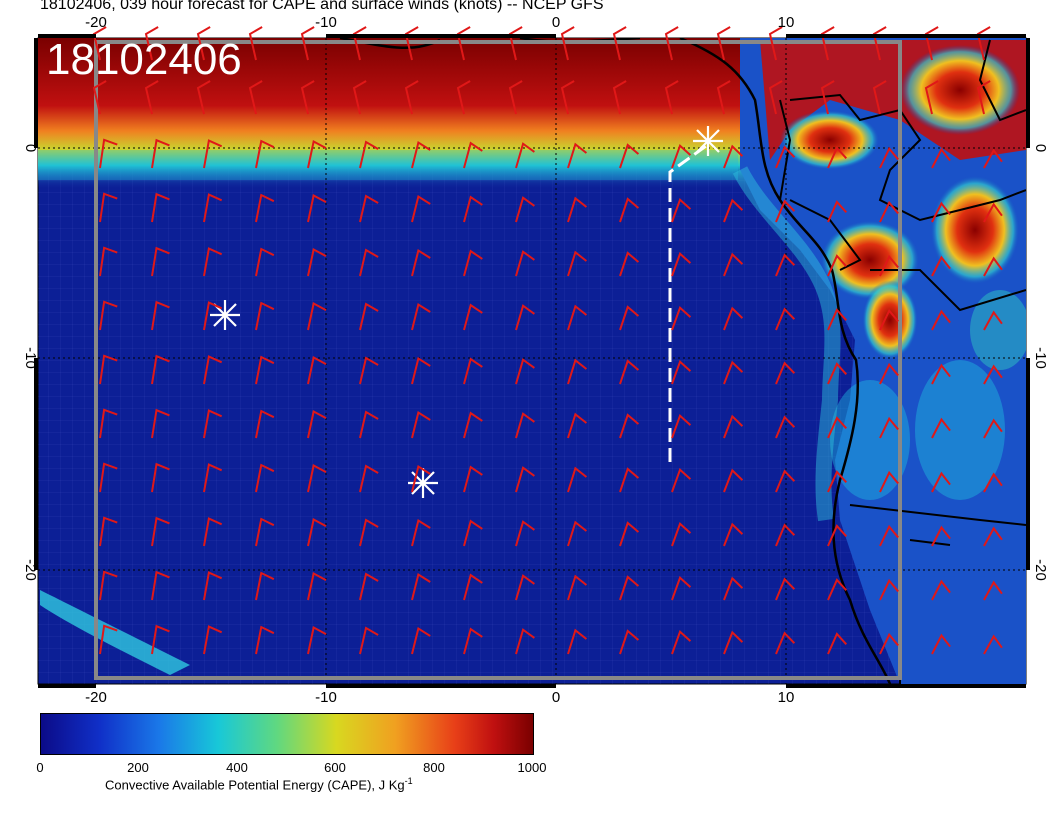 The height and width of the screenshot is (816, 1056). What do you see at coordinates (830, 140) in the screenshot?
I see `convection-cell` at bounding box center [830, 140].